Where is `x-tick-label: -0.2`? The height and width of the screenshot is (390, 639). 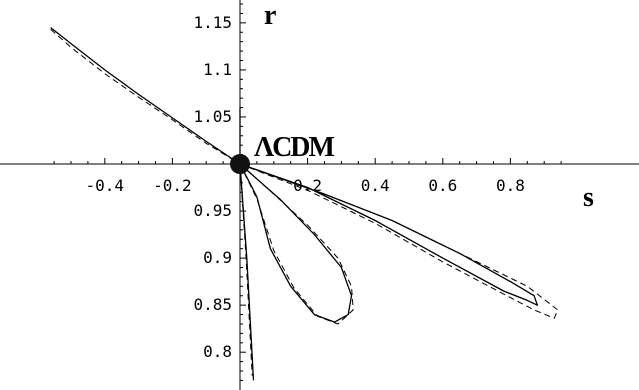
x-tick-label: -0.2 is located at coordinates (172, 185).